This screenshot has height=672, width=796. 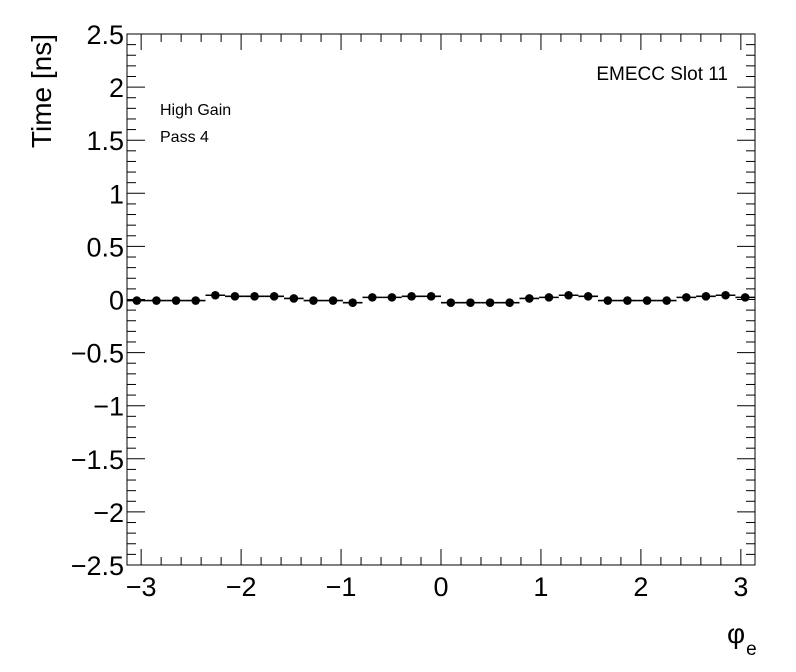 What do you see at coordinates (97, 566) in the screenshot?
I see `y-tick-label: −2.5` at bounding box center [97, 566].